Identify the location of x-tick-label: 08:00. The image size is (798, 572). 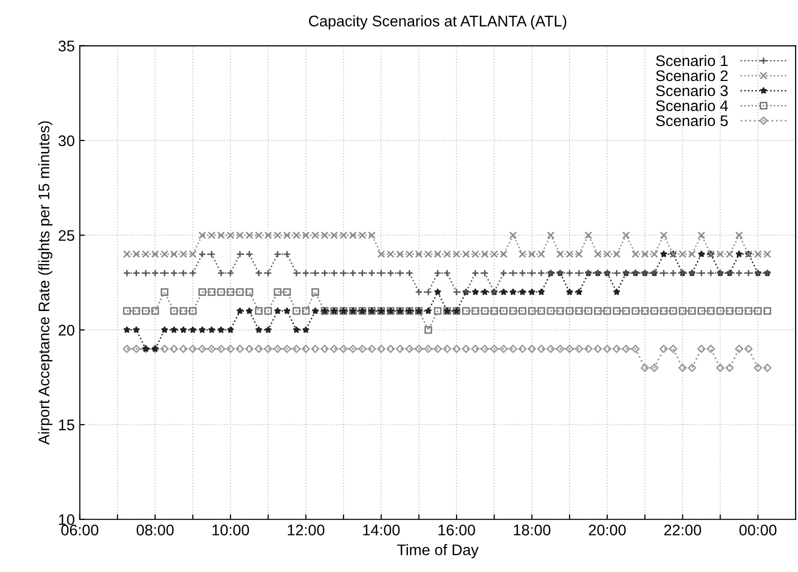
(155, 530).